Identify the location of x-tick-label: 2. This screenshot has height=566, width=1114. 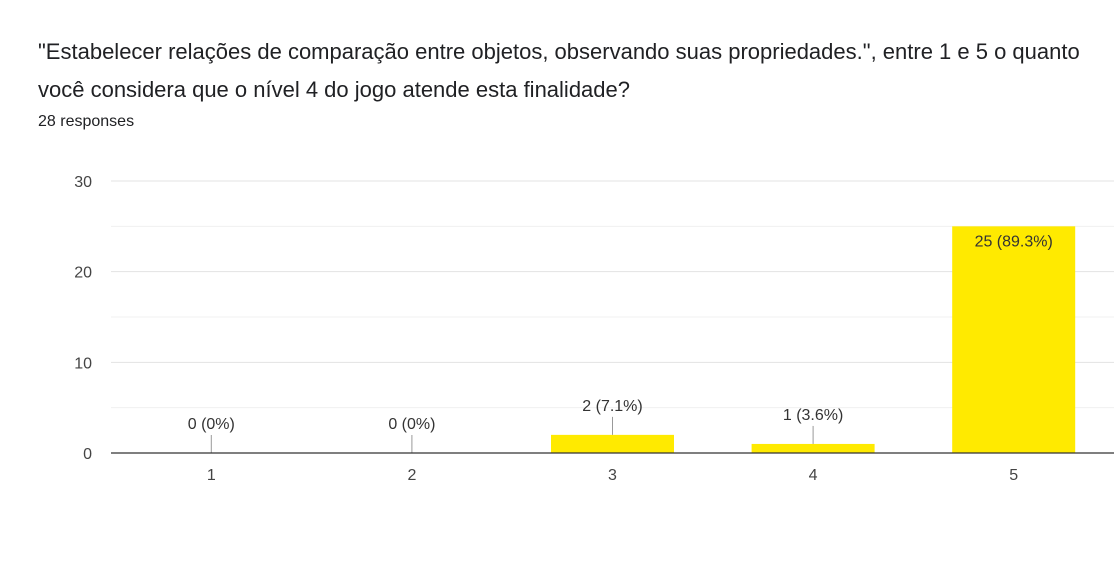
(411, 475).